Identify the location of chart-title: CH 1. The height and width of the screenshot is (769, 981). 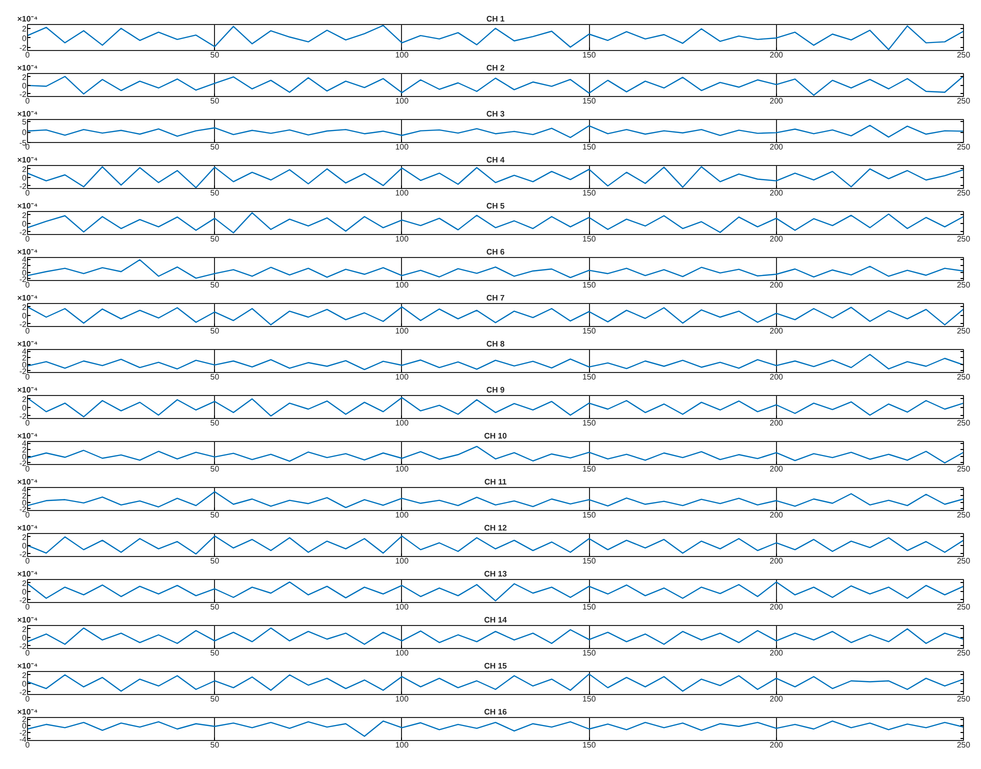
(496, 19).